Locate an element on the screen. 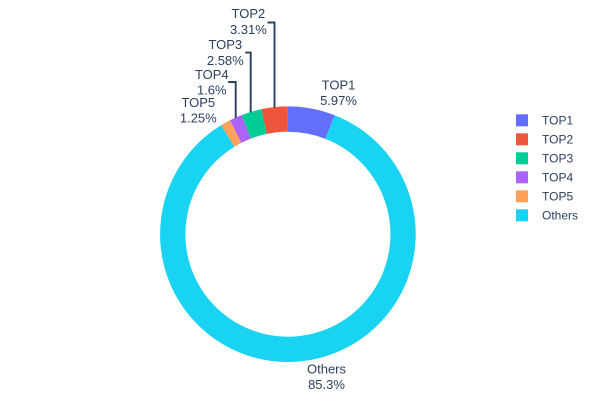 The image size is (600, 400). svg-text: 1.6% is located at coordinates (212, 89).